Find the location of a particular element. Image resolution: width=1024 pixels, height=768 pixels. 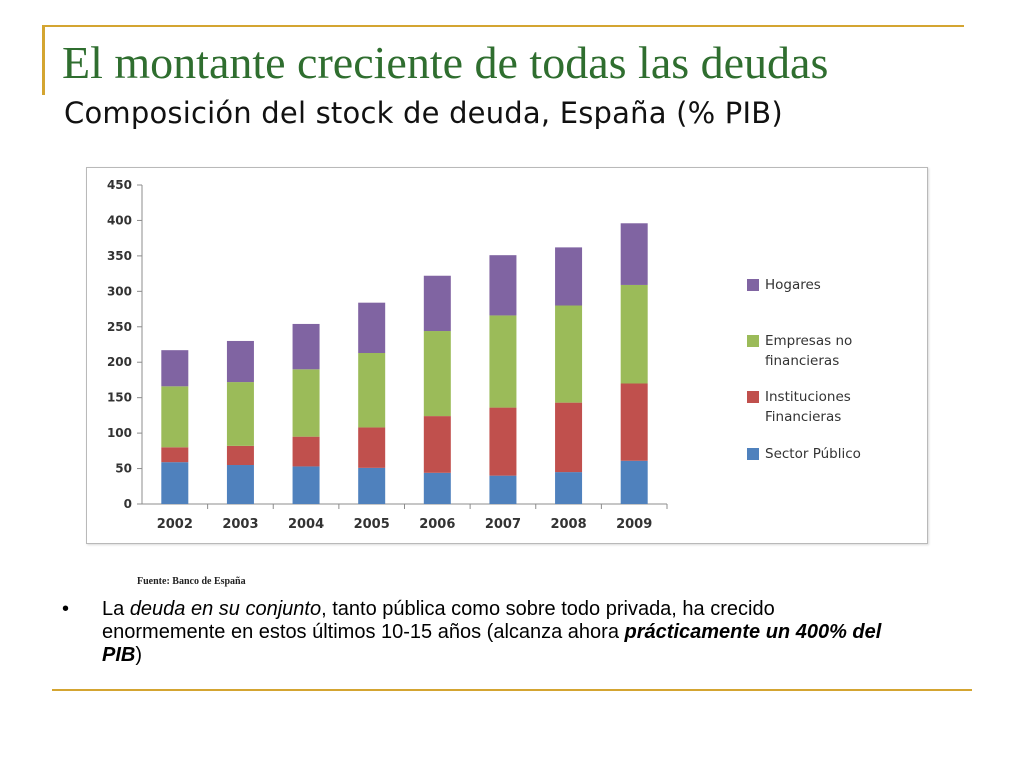

legend-label: financieras is located at coordinates (802, 361).